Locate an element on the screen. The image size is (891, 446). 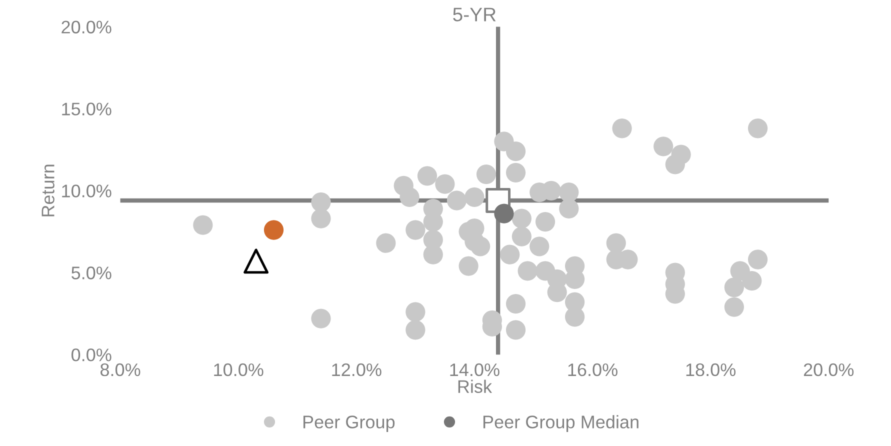
x-tick-label: 10.0% is located at coordinates (239, 369).